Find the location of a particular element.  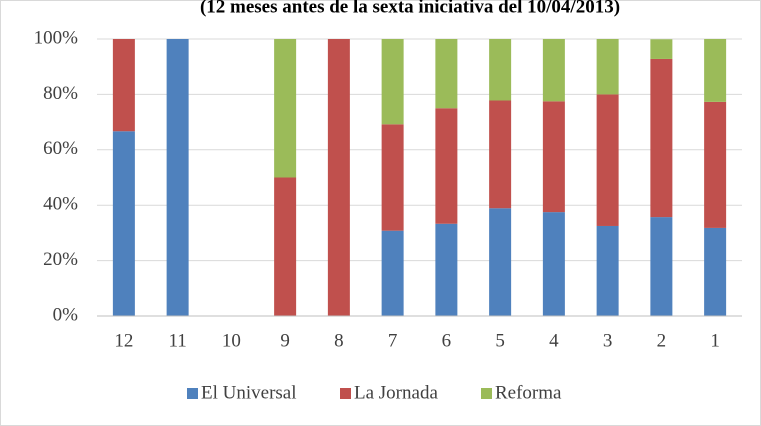

x-tick-label: 9 is located at coordinates (285, 340).